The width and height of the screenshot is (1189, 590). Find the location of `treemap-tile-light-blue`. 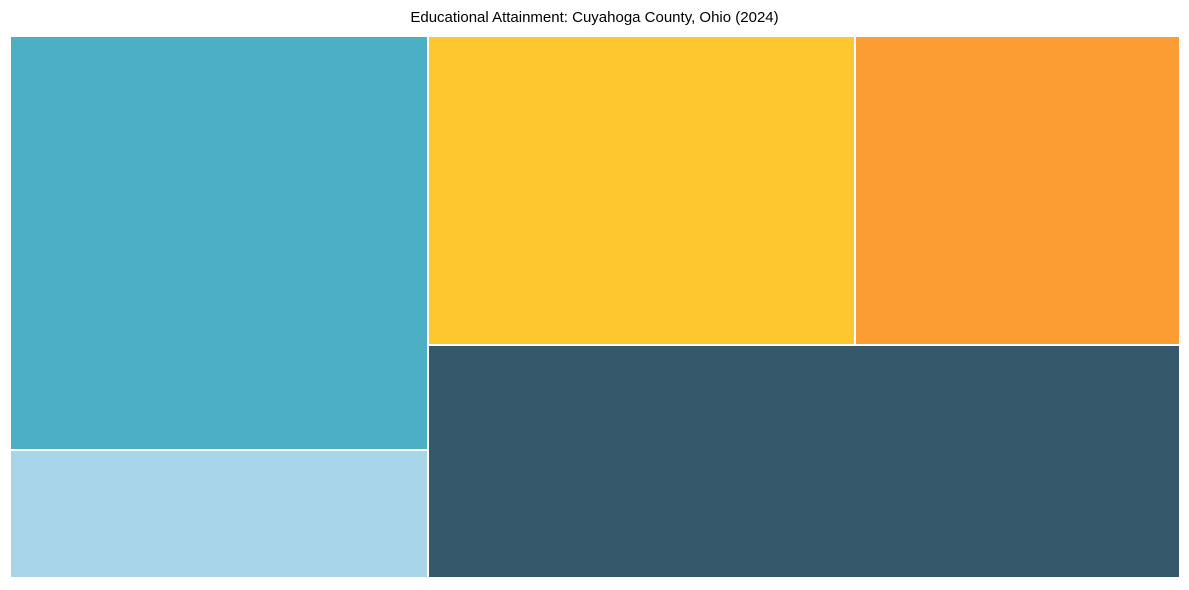

treemap-tile-light-blue is located at coordinates (219, 514).